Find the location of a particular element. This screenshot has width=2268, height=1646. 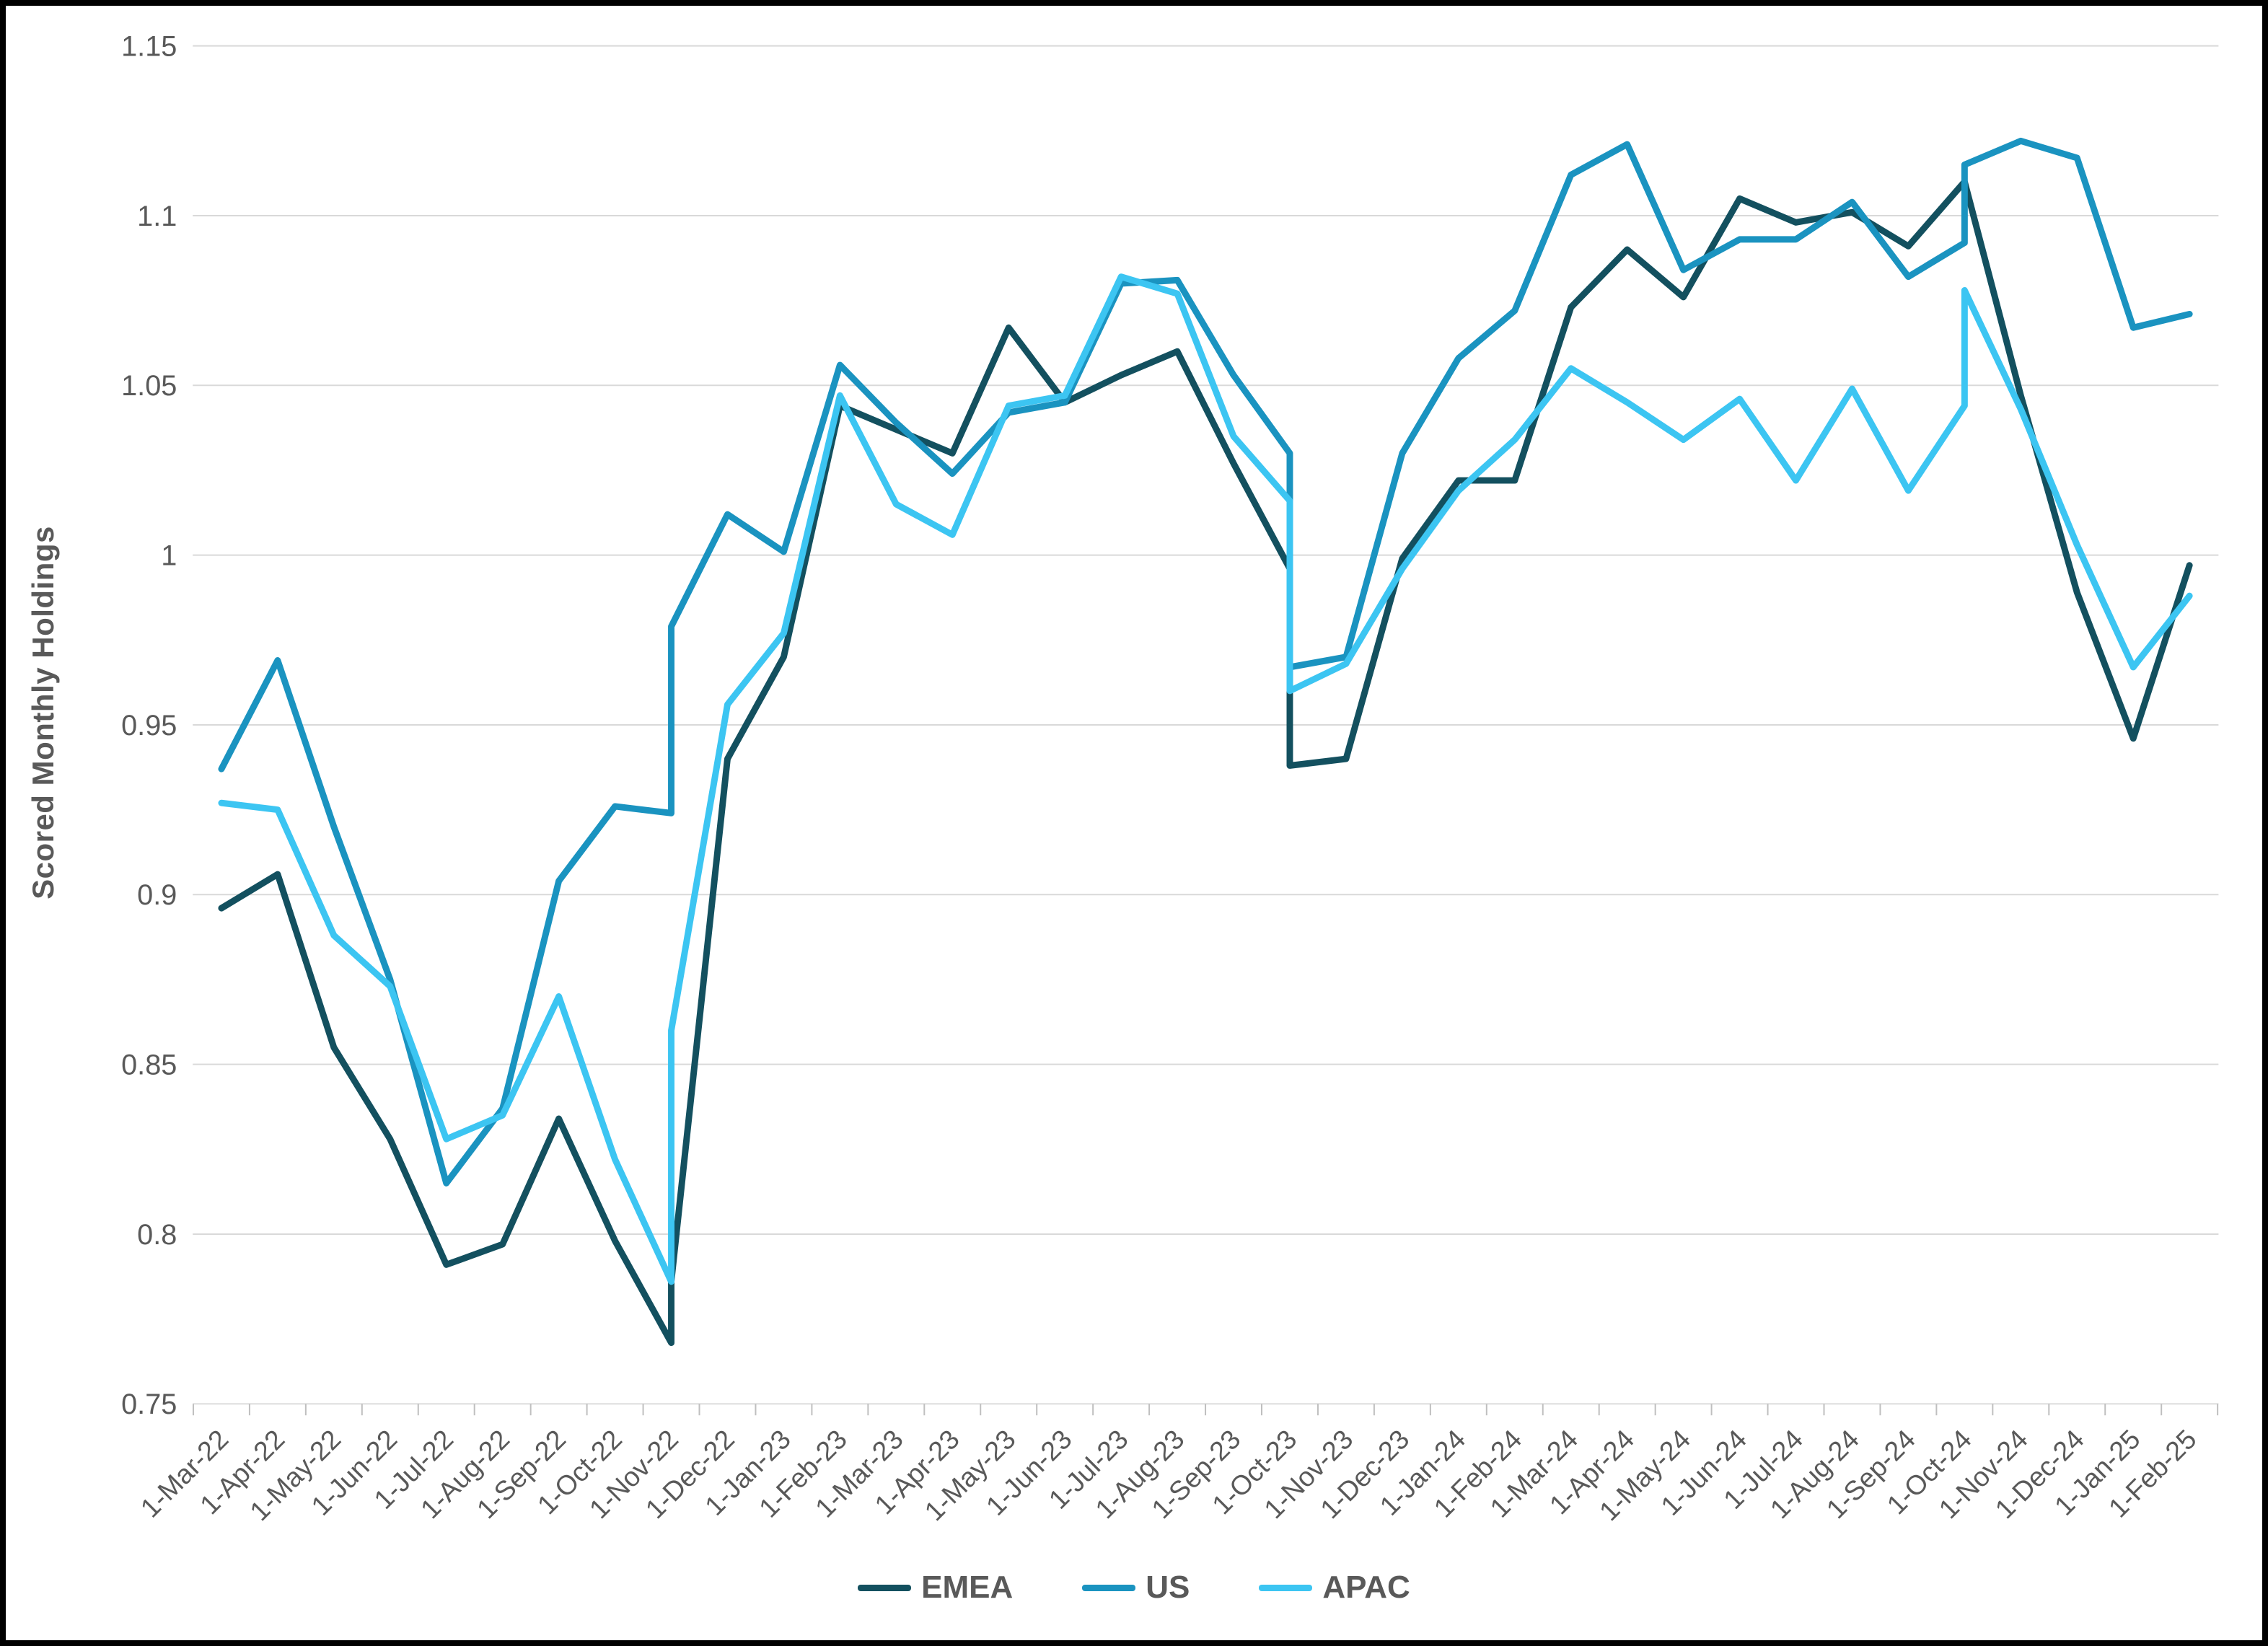

legend-swatch-apac is located at coordinates (1286, 1587).